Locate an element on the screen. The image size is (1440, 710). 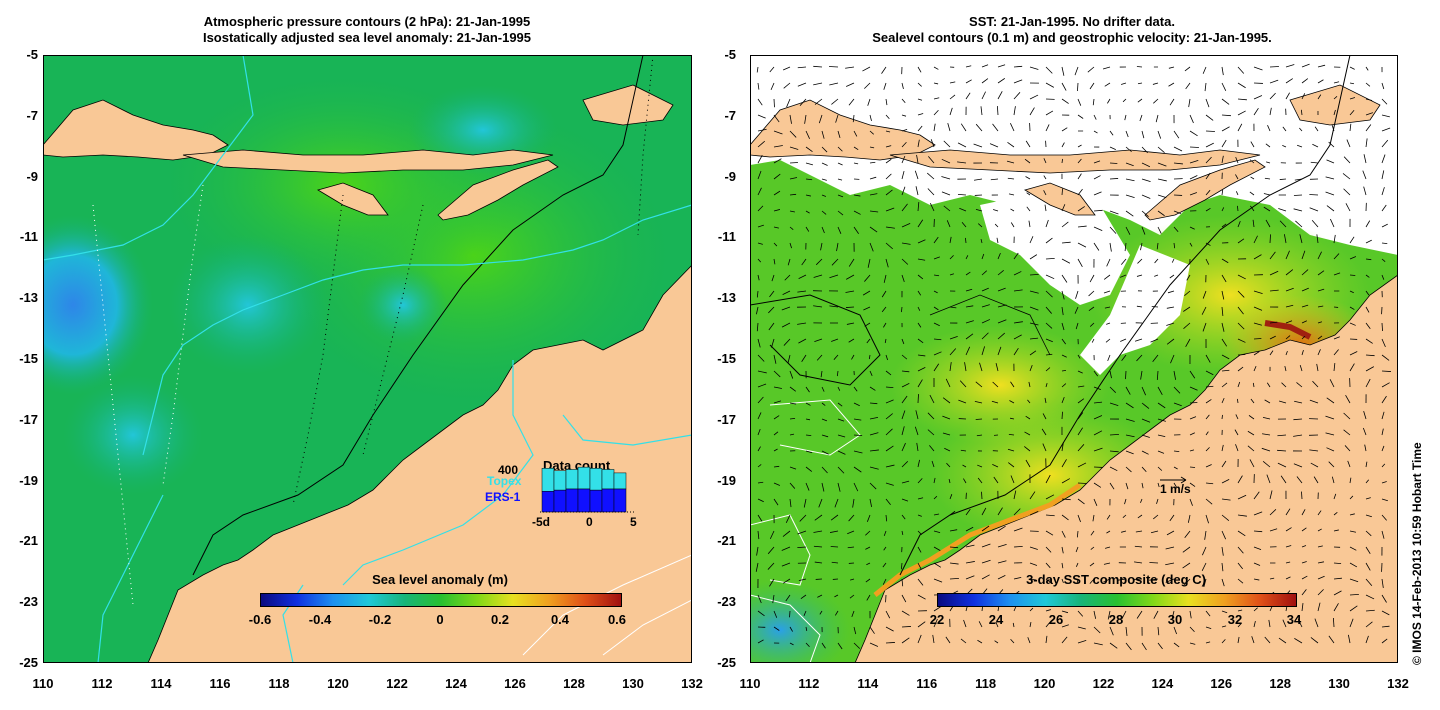
left-xtick-122: 122 is located at coordinates (397, 683).